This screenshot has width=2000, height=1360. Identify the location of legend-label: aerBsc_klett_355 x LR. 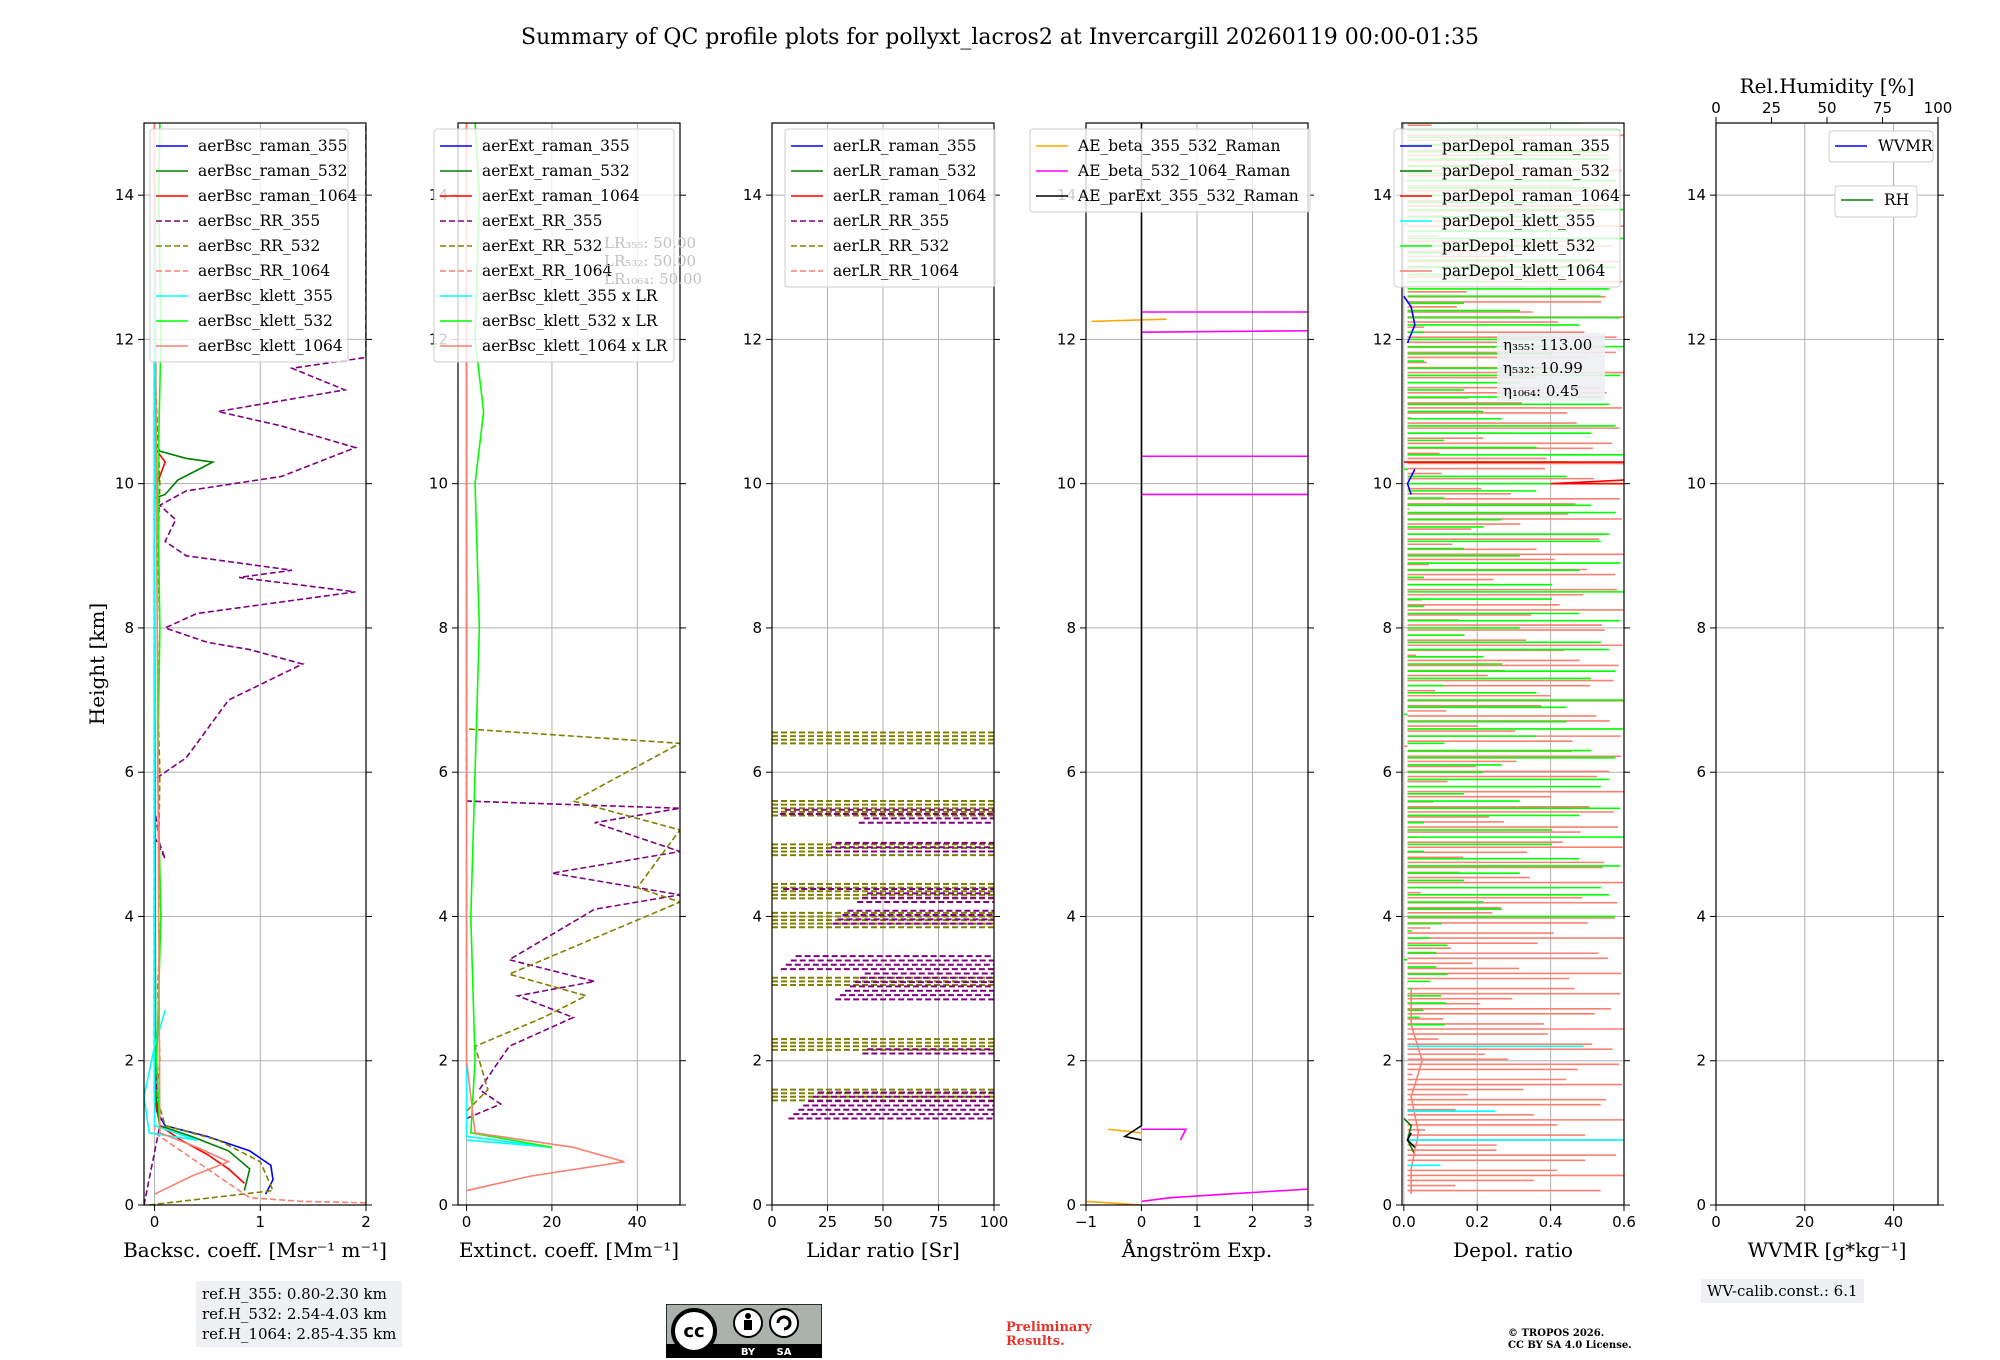
(570, 296).